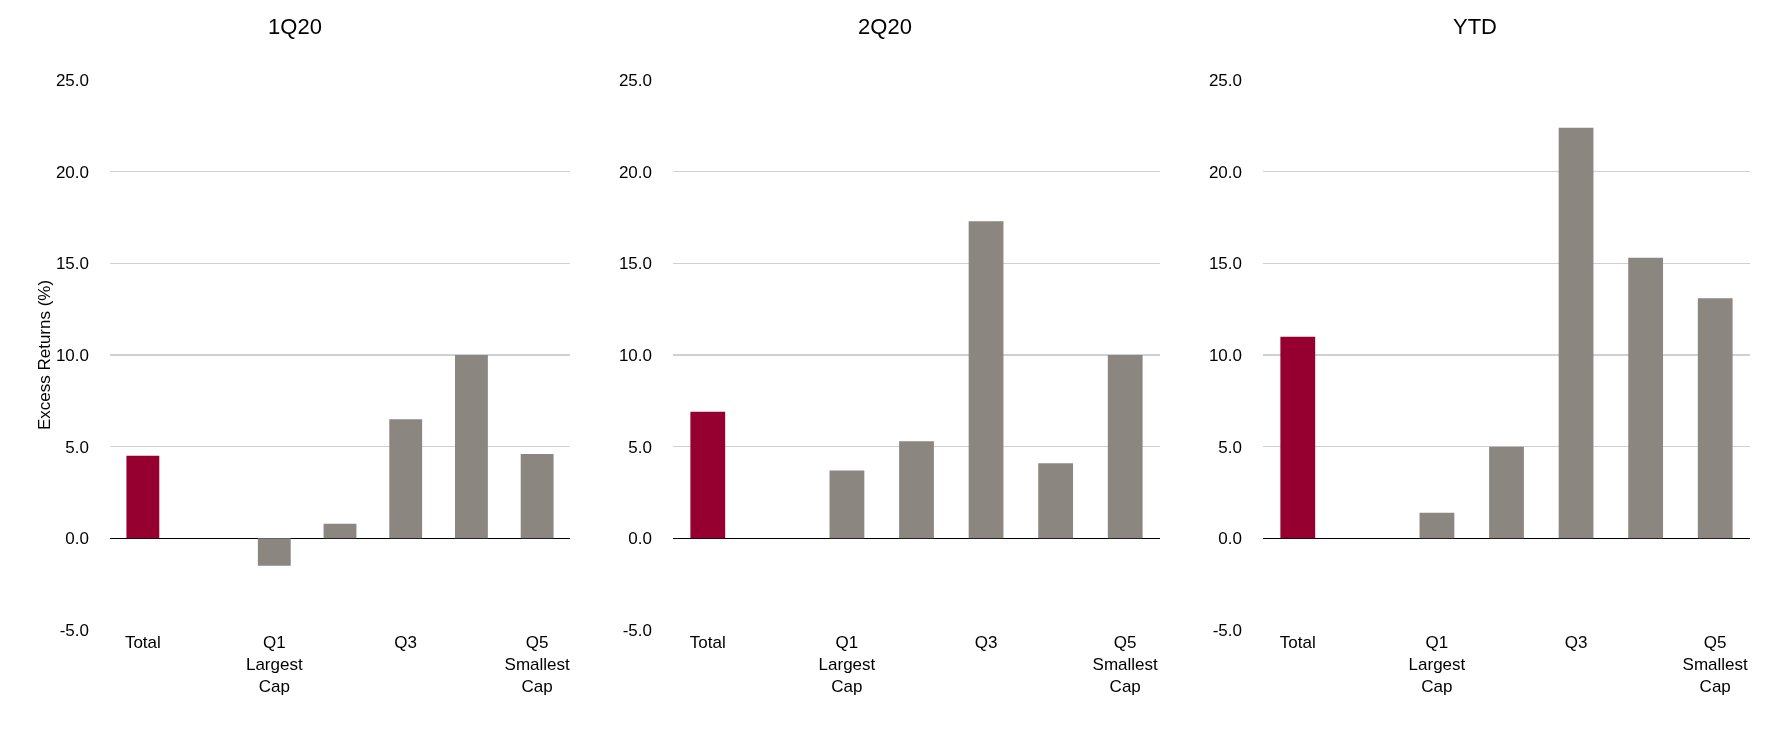 The image size is (1771, 730). I want to click on y-axis-title: Excess Returns (%), so click(44, 355).